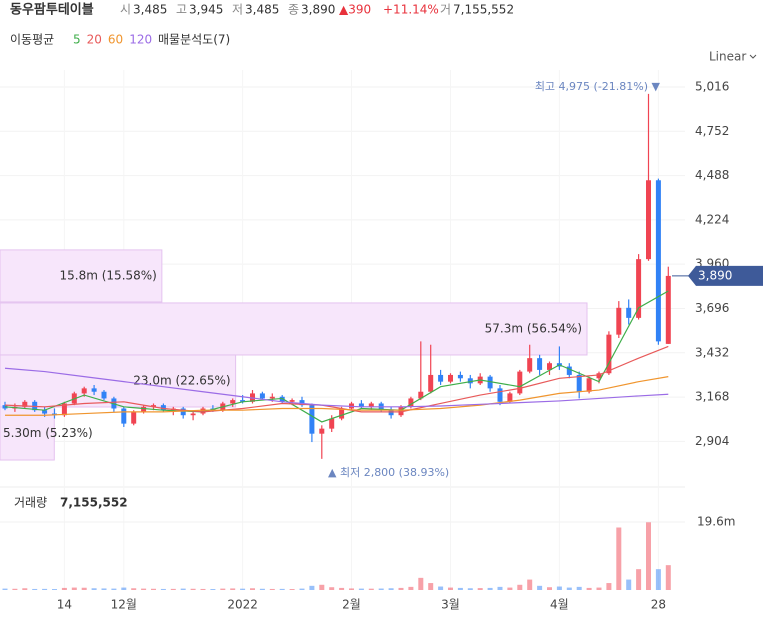  What do you see at coordinates (450, 605) in the screenshot?
I see `x-tick-label: 3월` at bounding box center [450, 605].